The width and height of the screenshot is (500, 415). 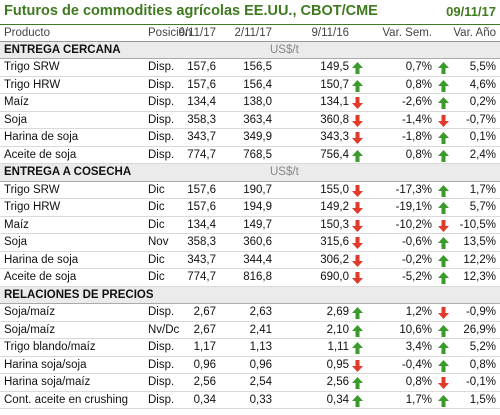 What do you see at coordinates (482, 102) in the screenshot?
I see `cell-text: 0,2%` at bounding box center [482, 102].